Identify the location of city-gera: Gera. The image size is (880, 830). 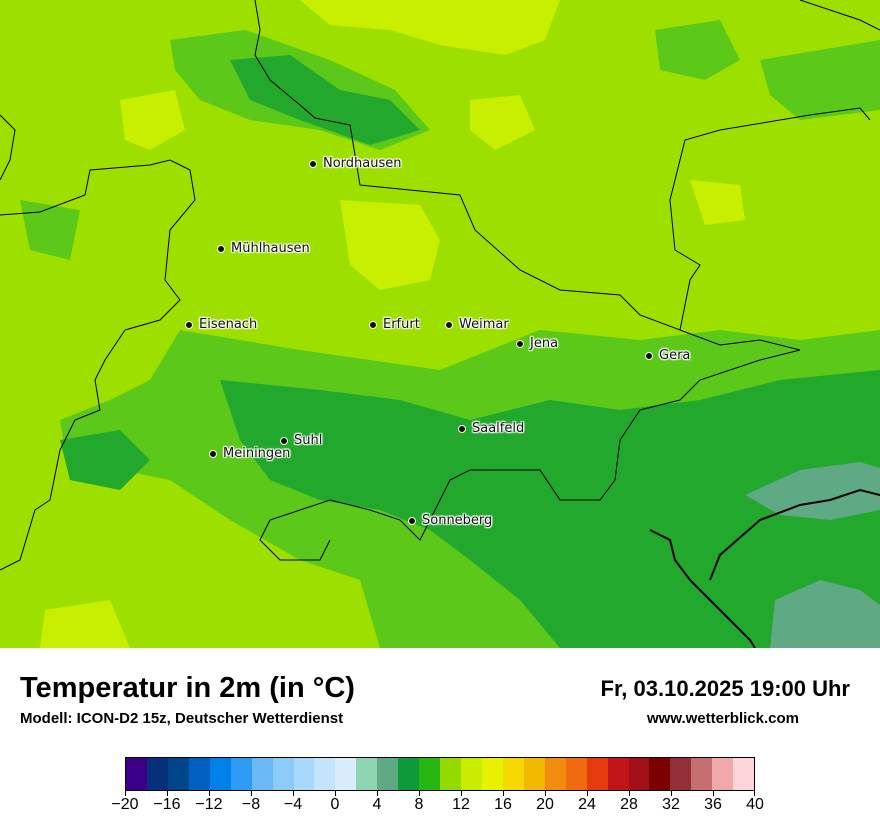
(667, 355).